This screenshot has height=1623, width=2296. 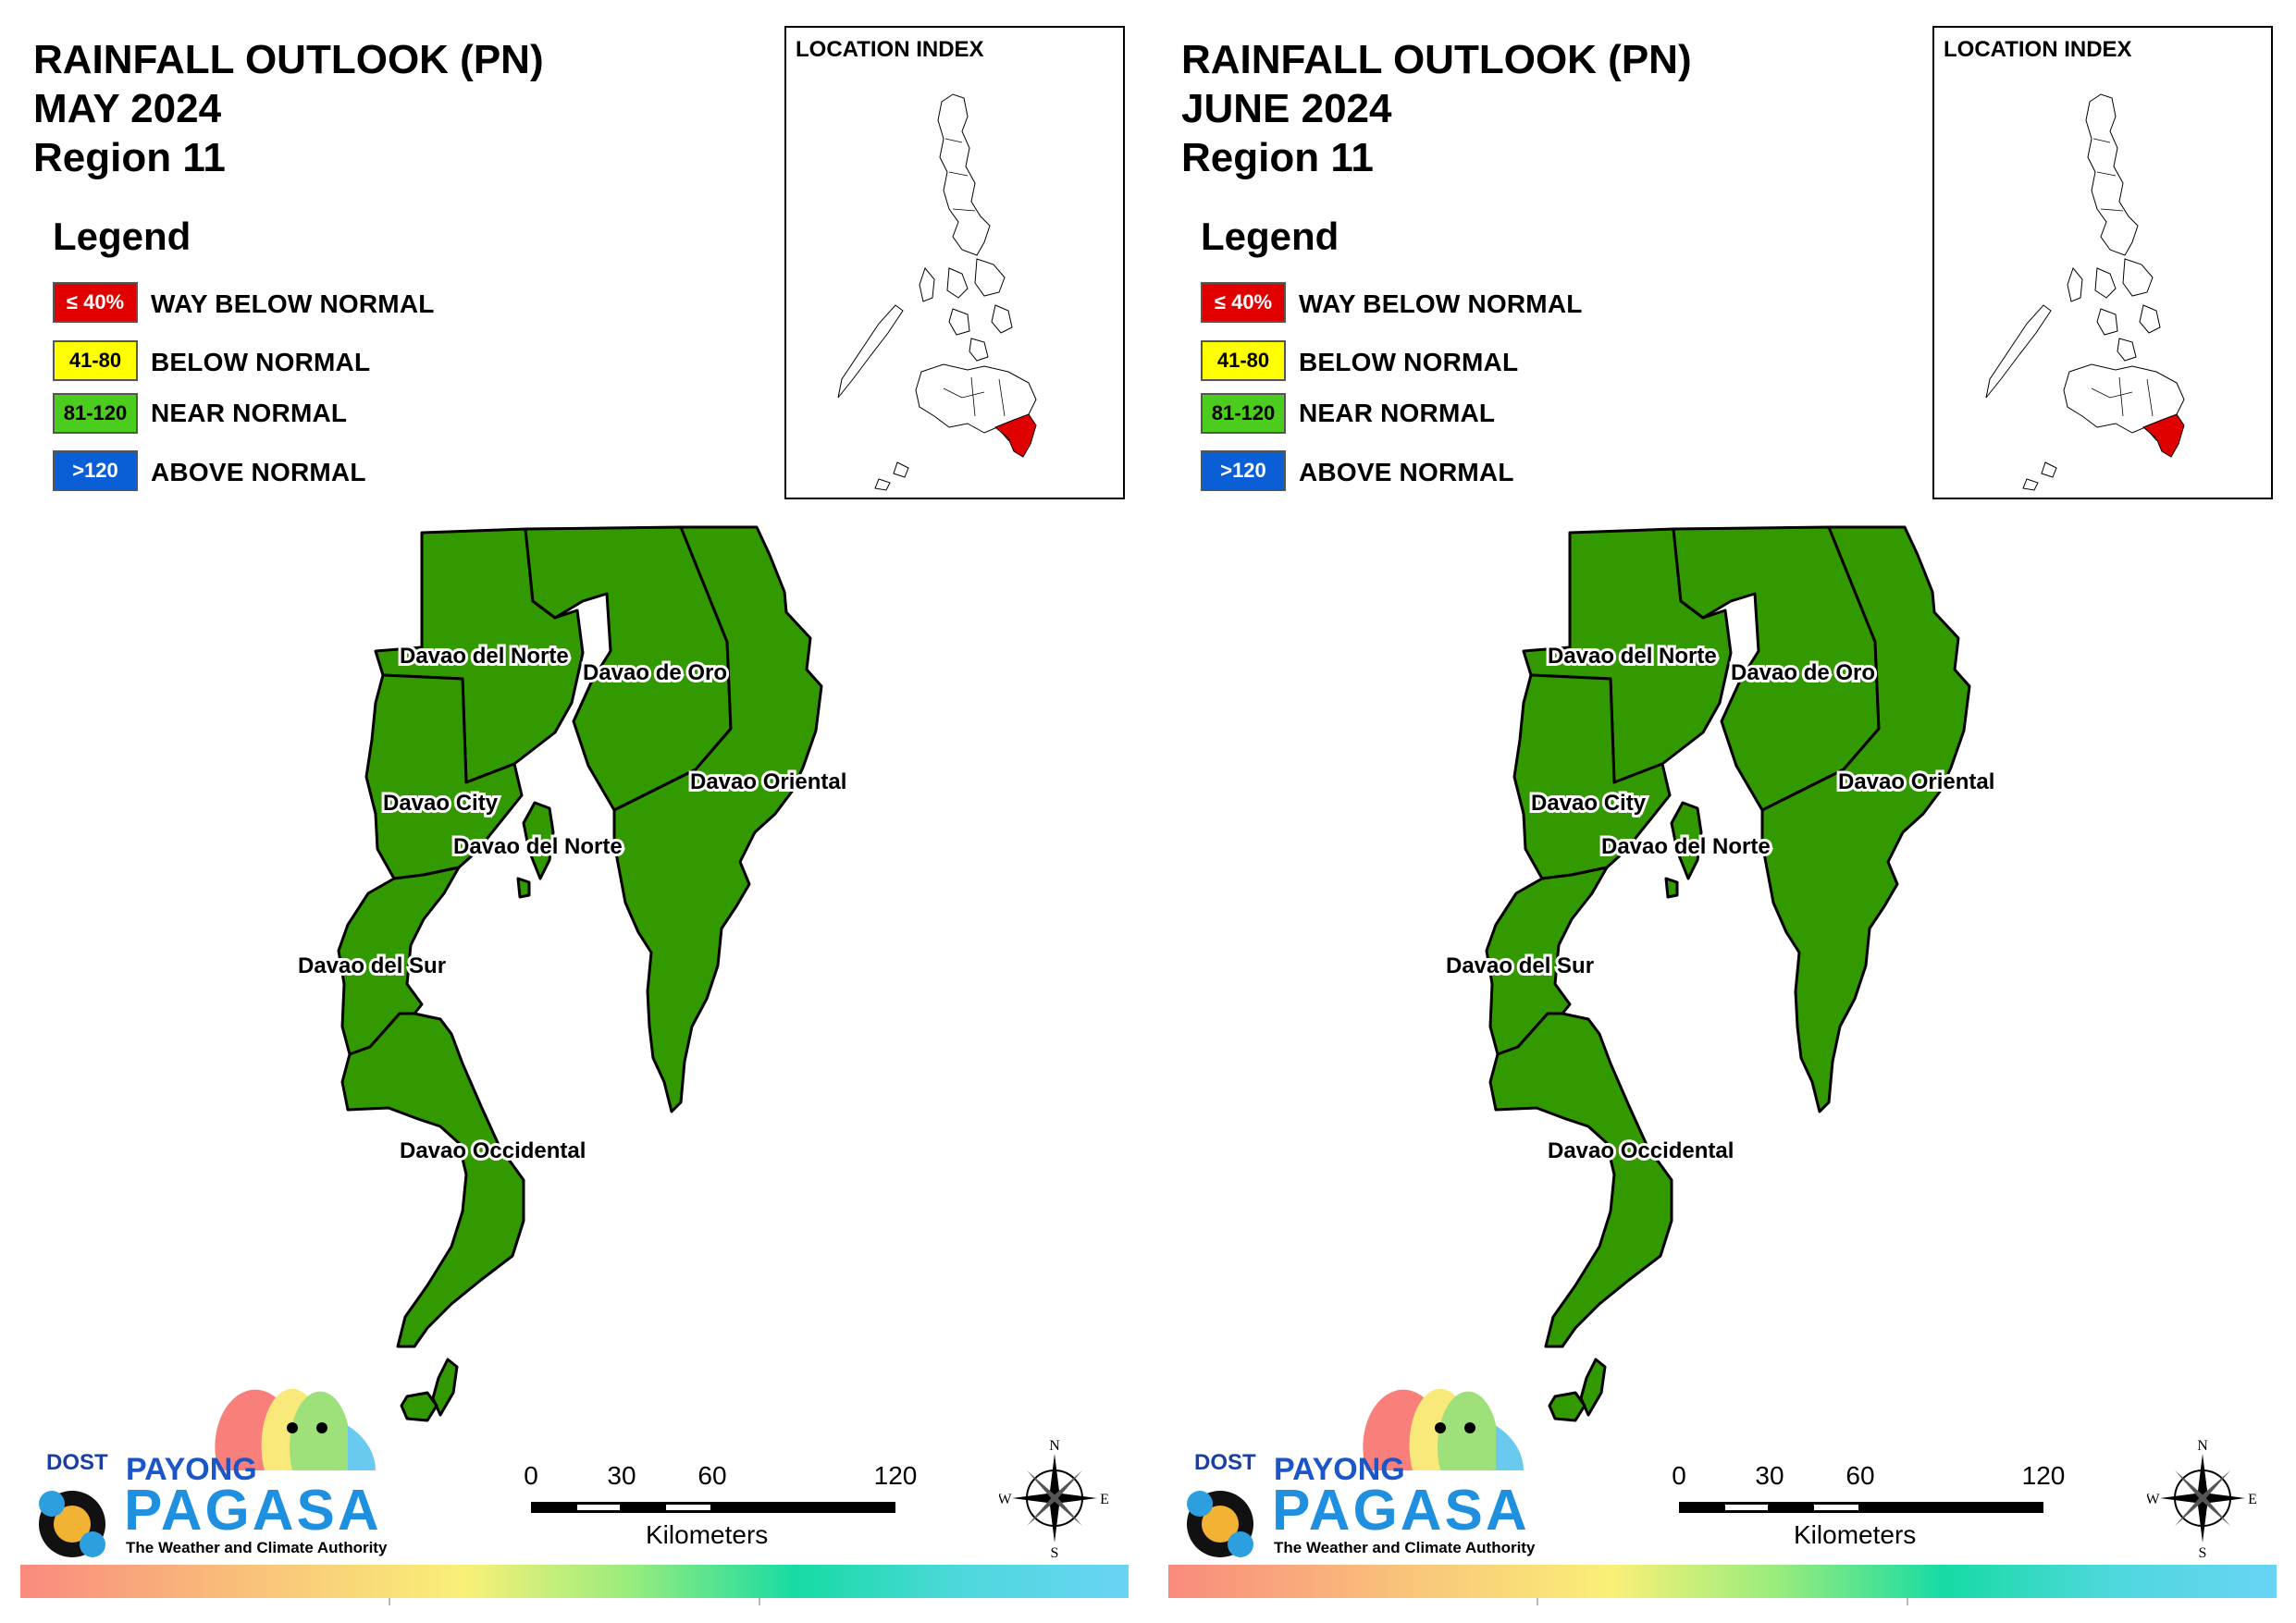 I want to click on compass-s: S, so click(x=2203, y=1552).